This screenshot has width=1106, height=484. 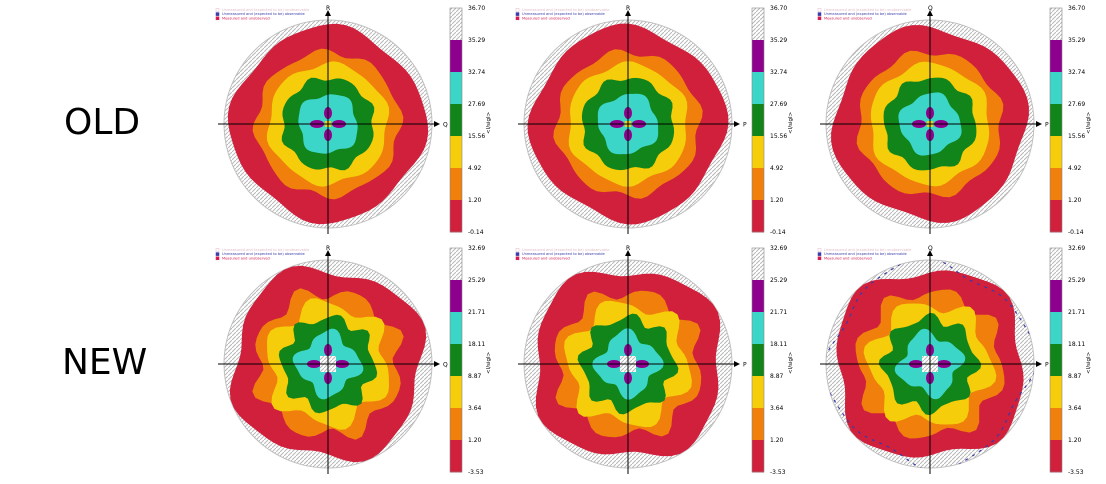 I want to click on colorbar-tick-label: 27.69, so click(x=778, y=104).